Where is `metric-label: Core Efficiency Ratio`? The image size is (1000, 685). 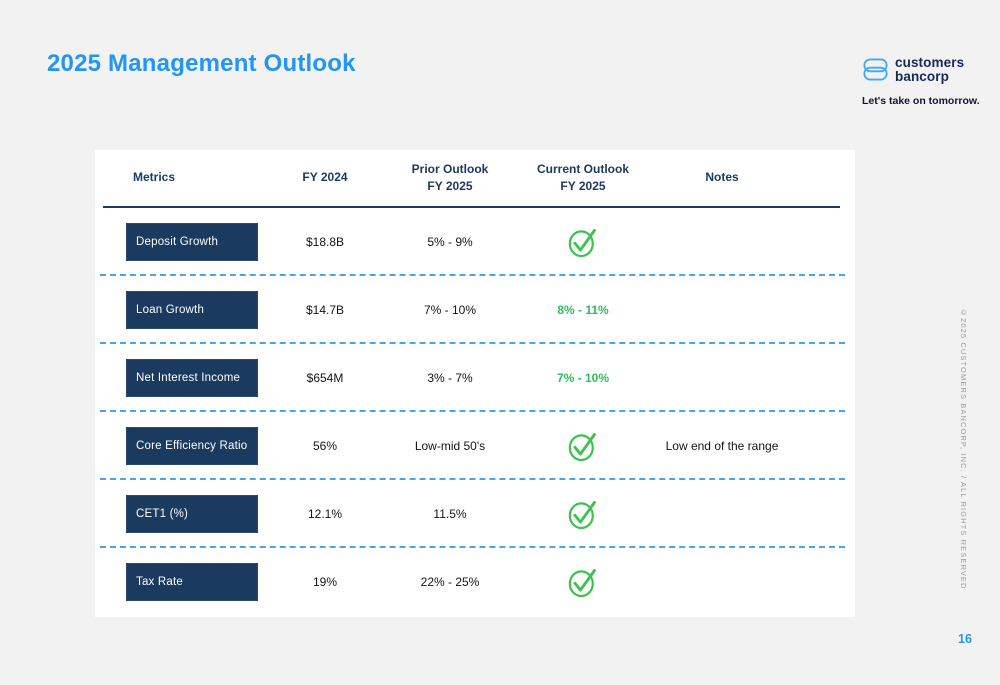
metric-label: Core Efficiency Ratio is located at coordinates (192, 446).